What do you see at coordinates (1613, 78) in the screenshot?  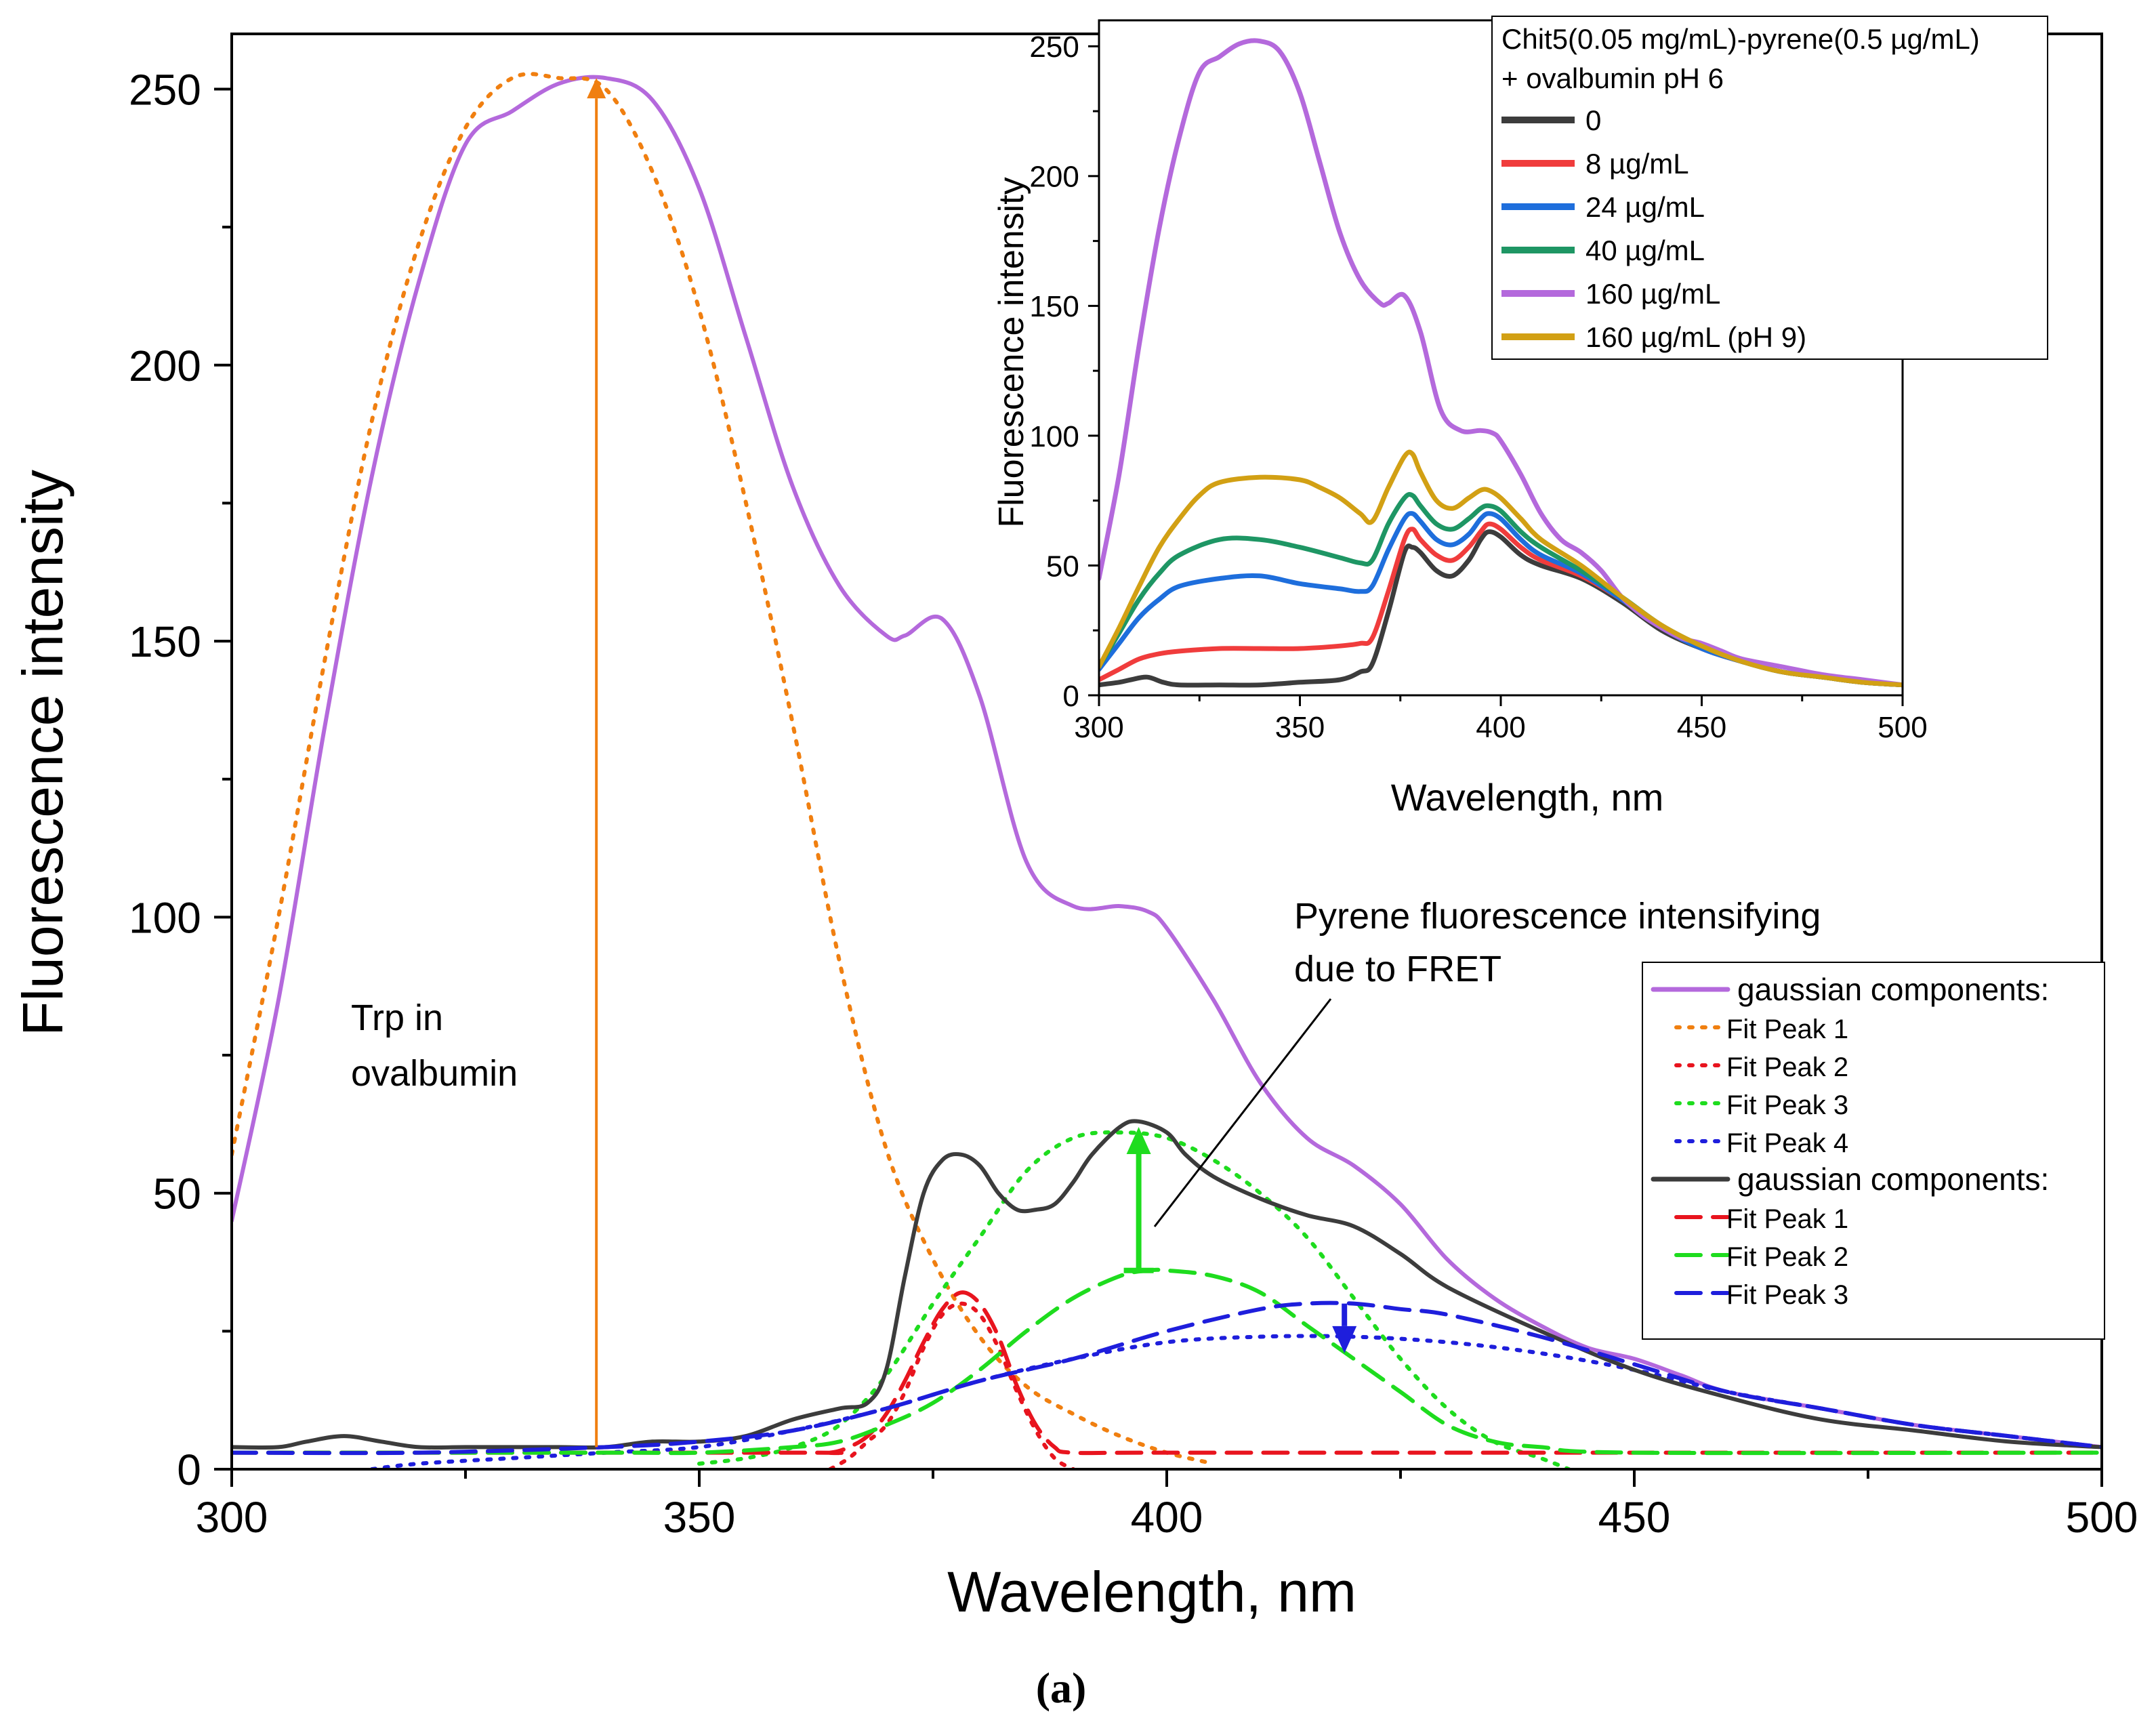 I see `inset-legend-title-line-2: + ovalbumin pH 6` at bounding box center [1613, 78].